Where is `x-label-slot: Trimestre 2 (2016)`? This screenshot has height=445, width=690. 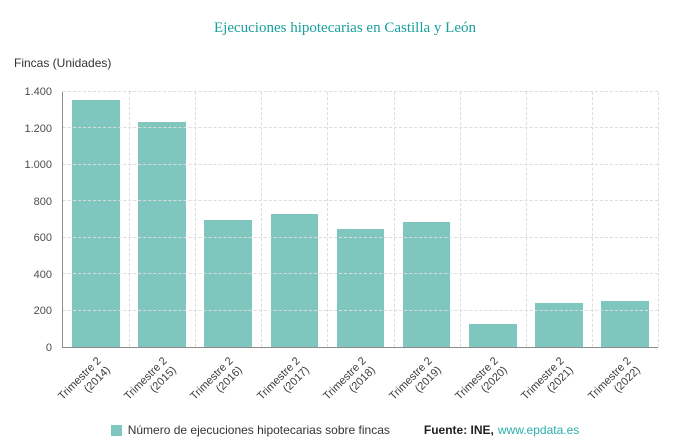
x-label-slot: Trimestre 2 (2016) is located at coordinates (224, 381).